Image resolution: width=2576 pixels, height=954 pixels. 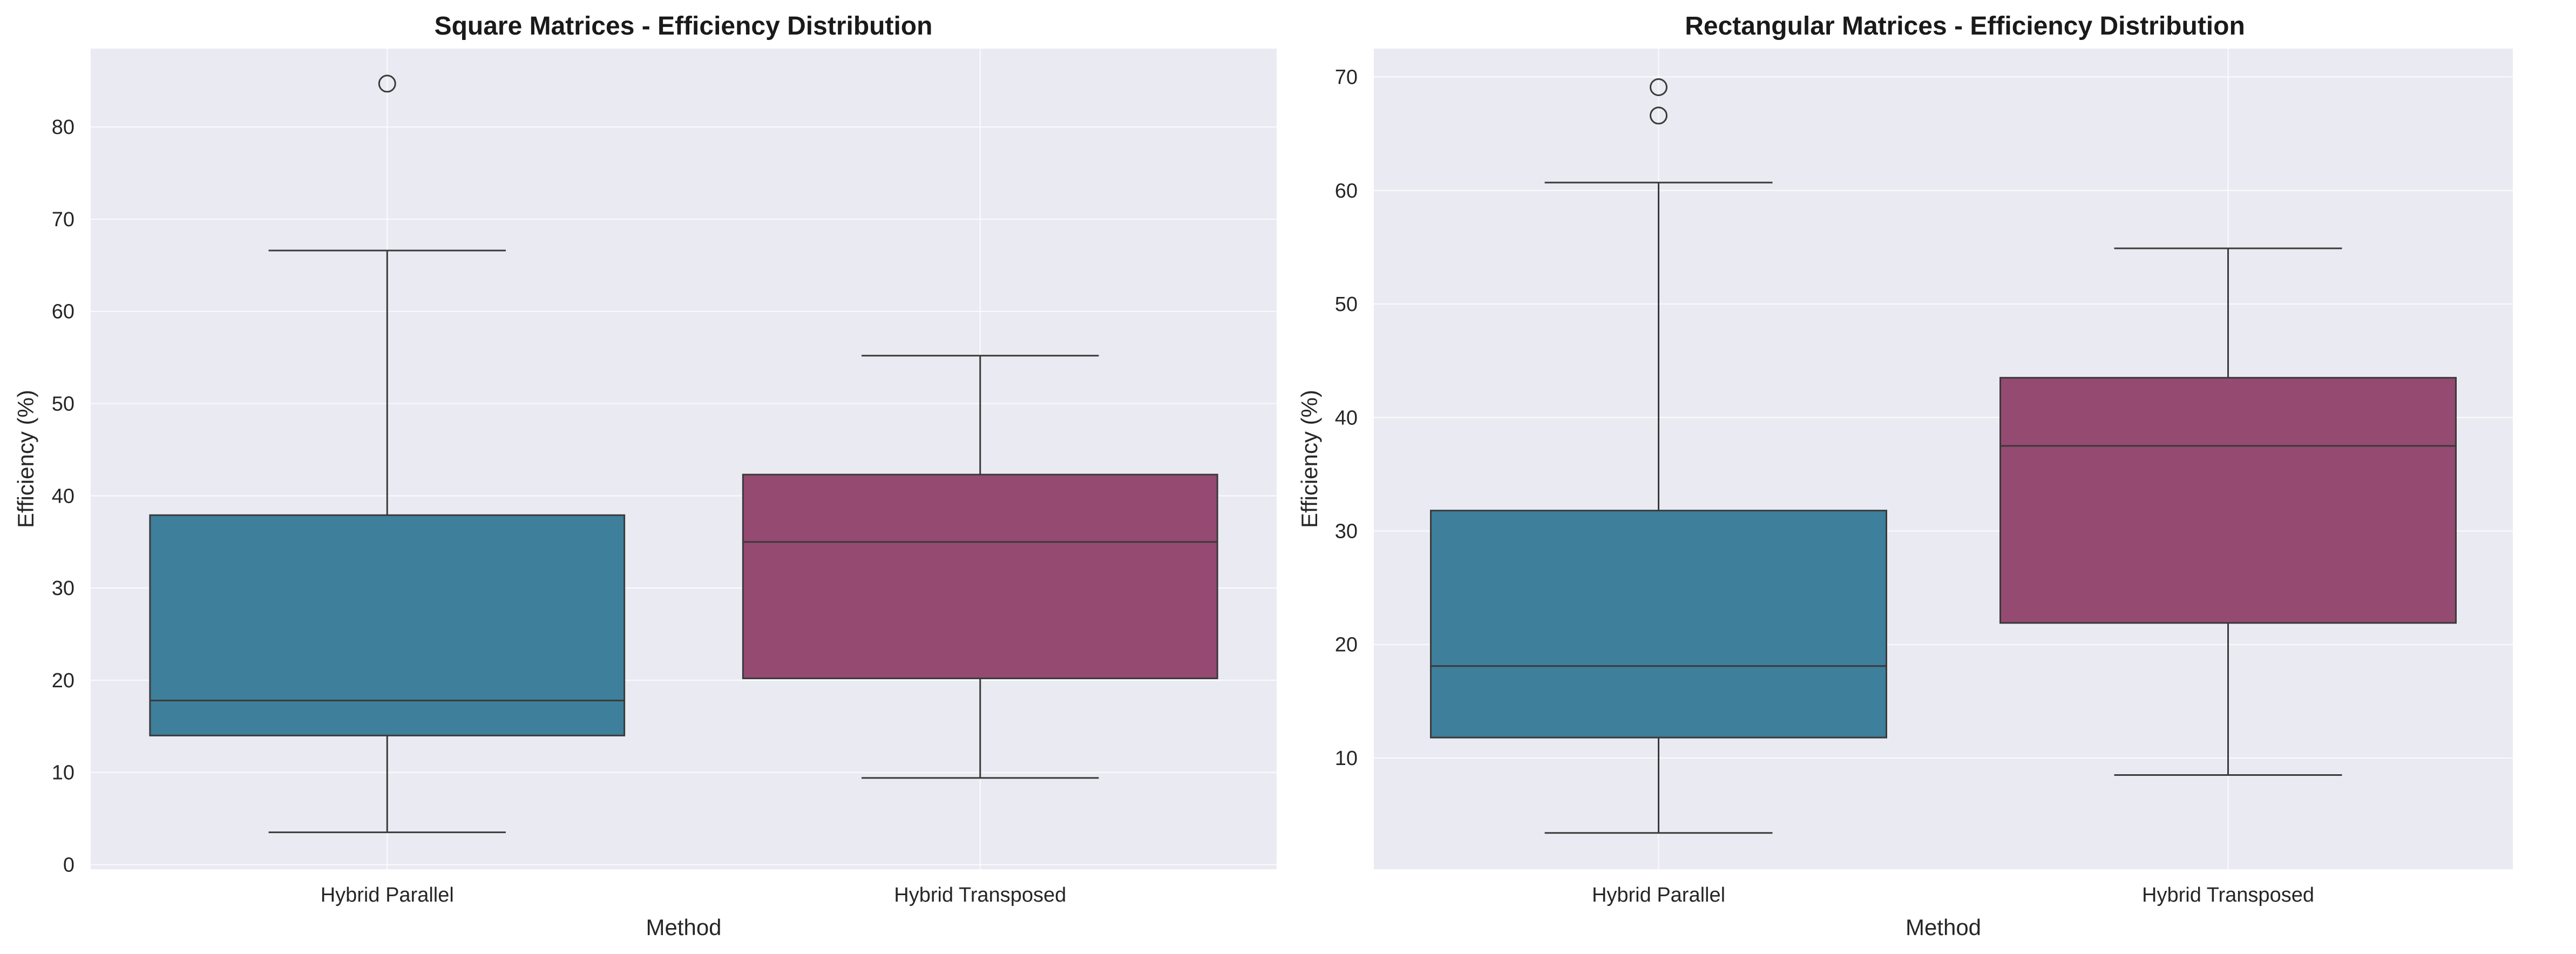 I want to click on y-tick-label: 80, so click(x=63, y=127).